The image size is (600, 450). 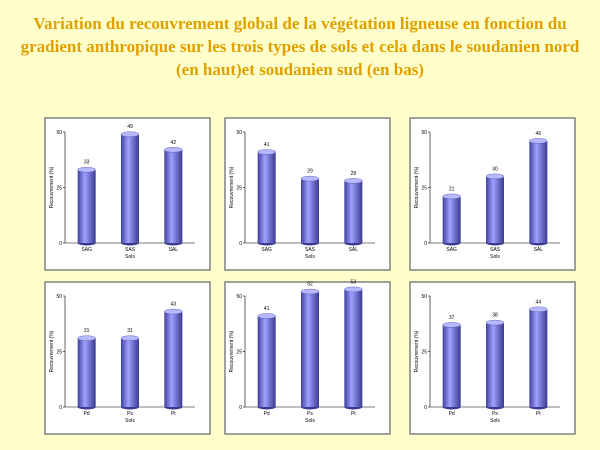 What do you see at coordinates (174, 305) in the screenshot?
I see `value-label: 43` at bounding box center [174, 305].